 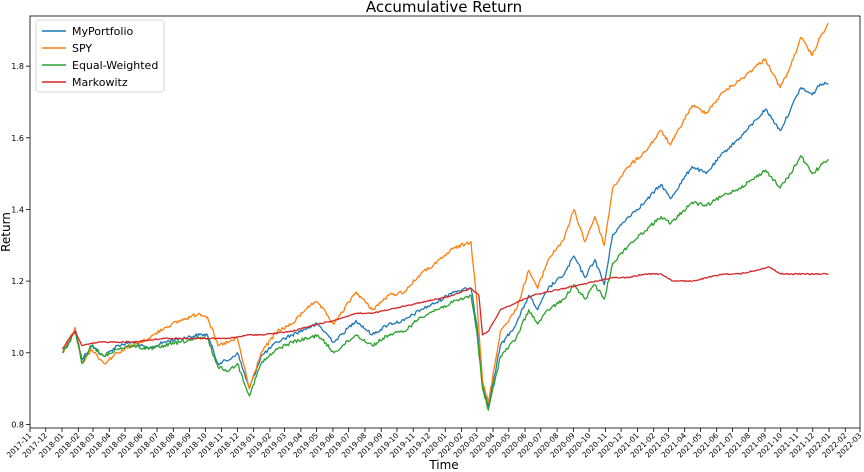 What do you see at coordinates (17, 138) in the screenshot?
I see `y-tick-label: 1.6` at bounding box center [17, 138].